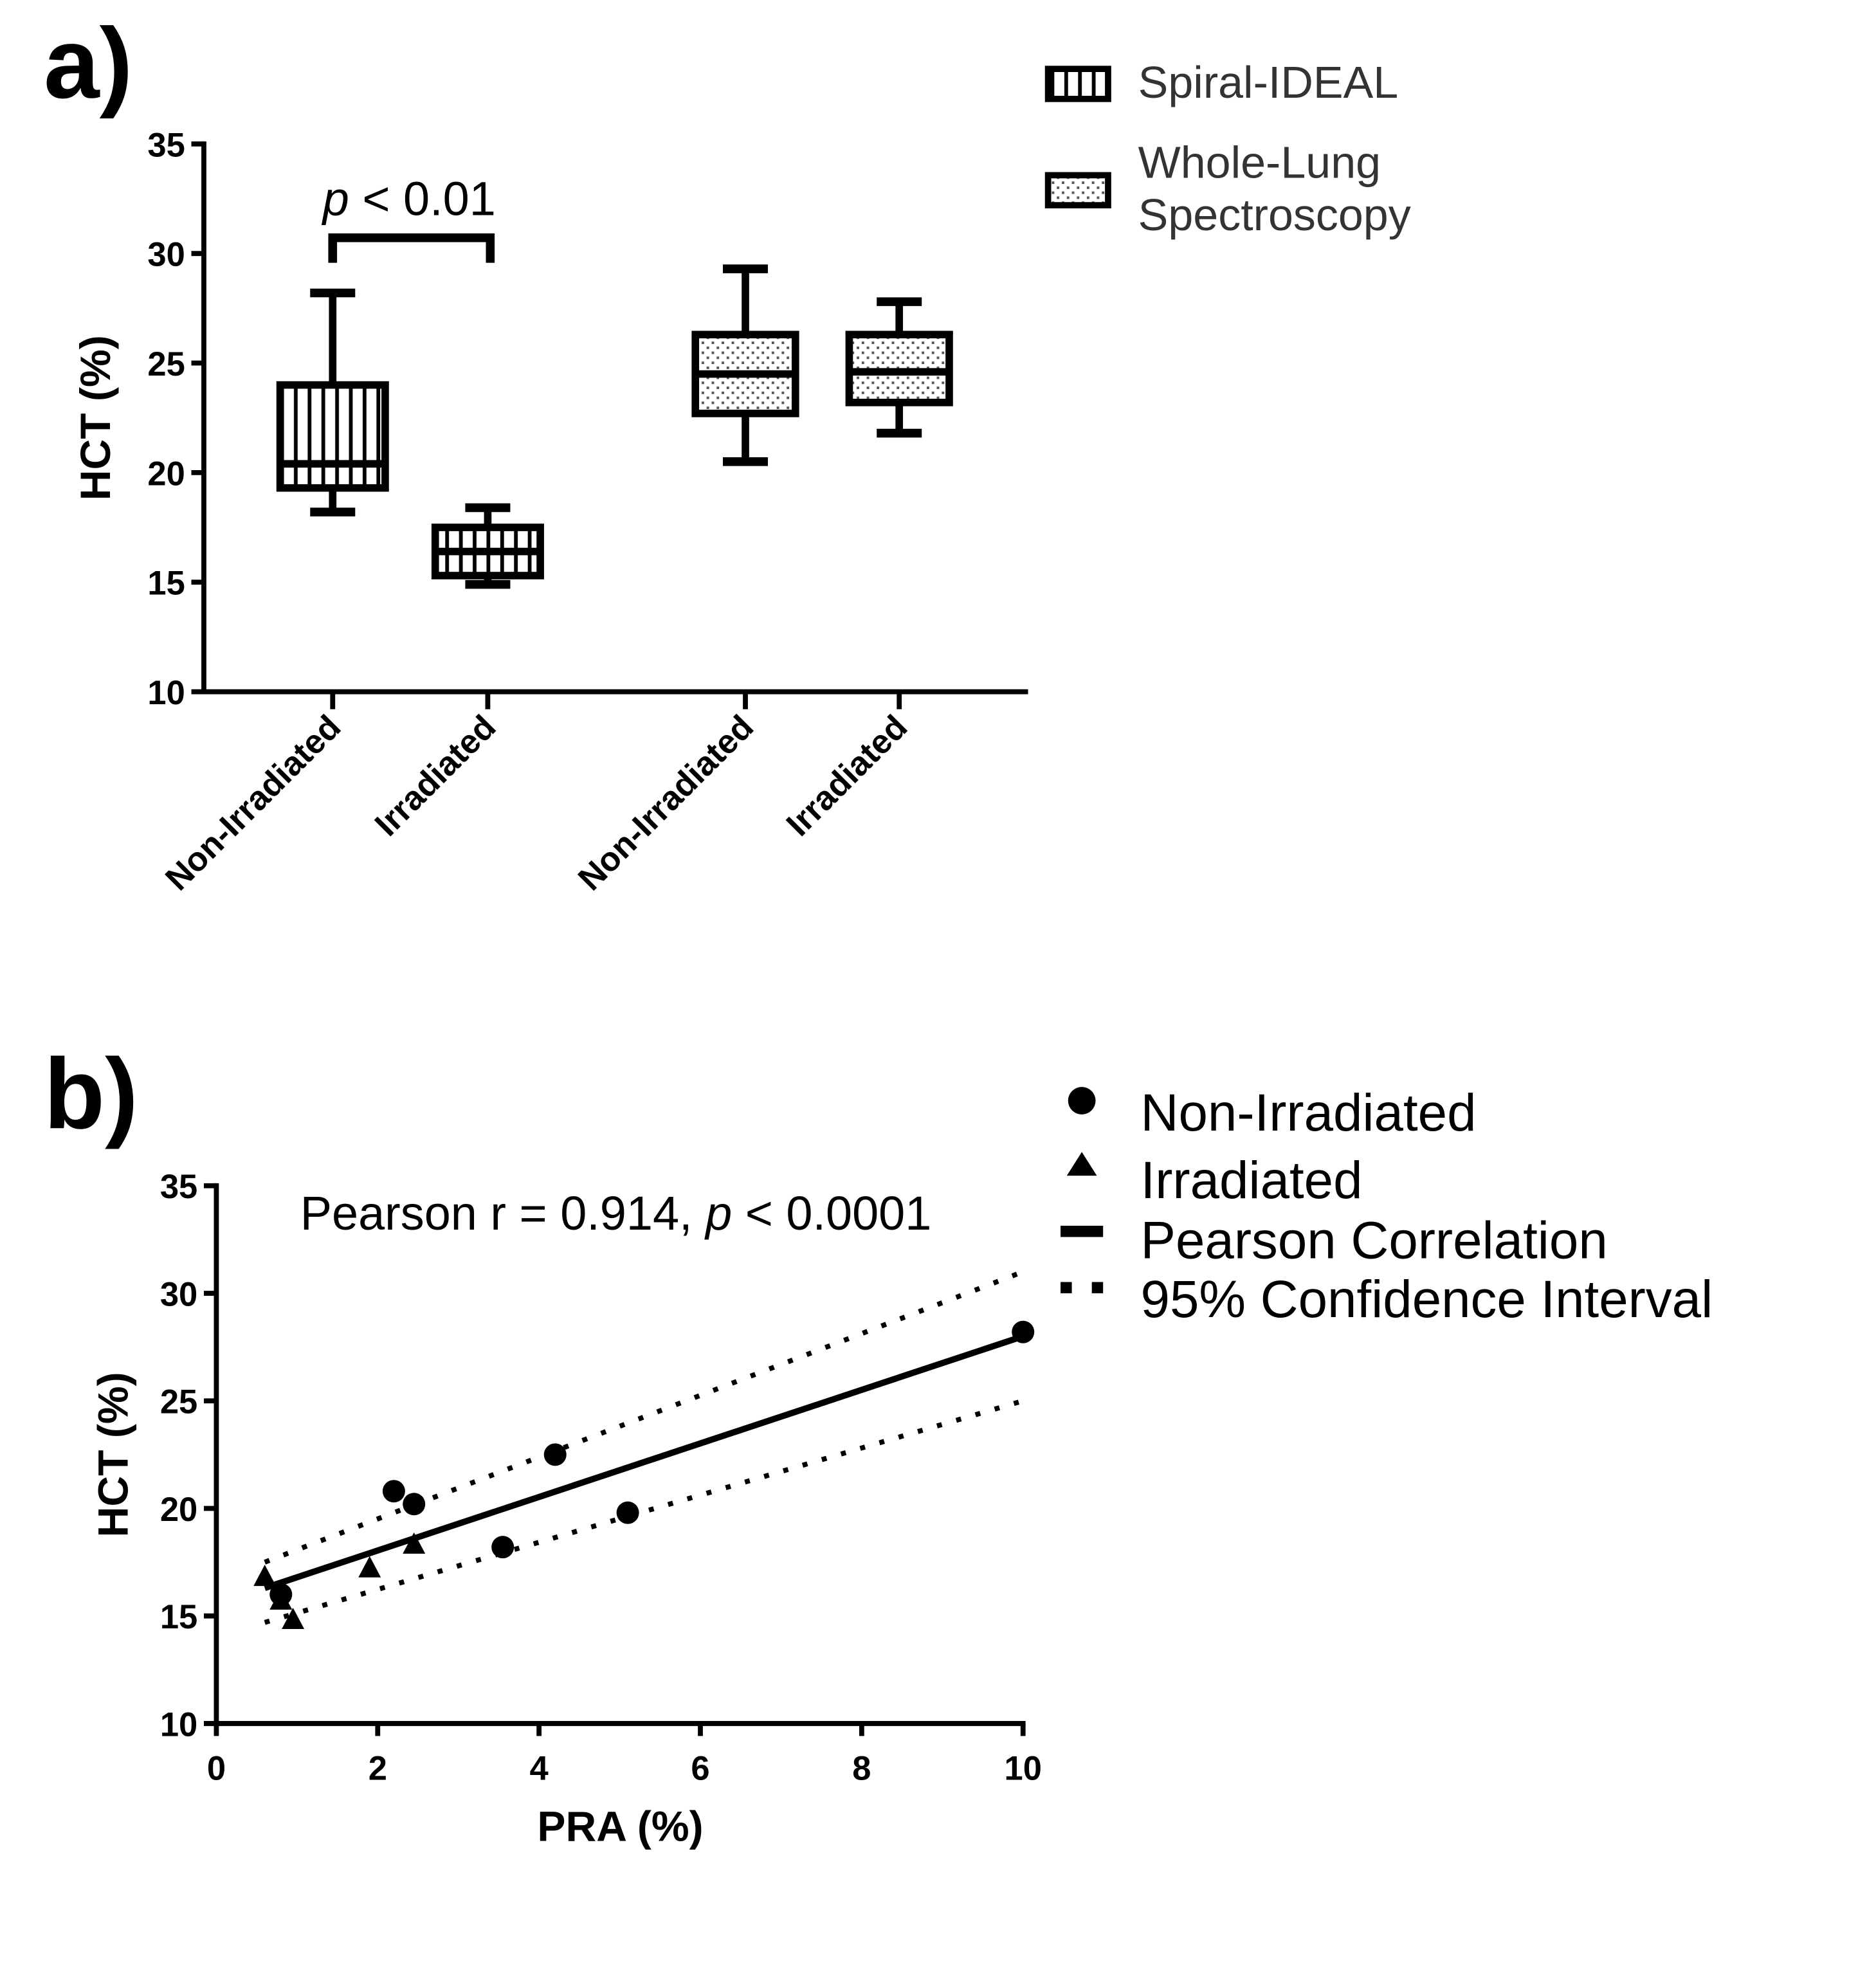 The height and width of the screenshot is (1975, 1876). Describe the element at coordinates (1260, 162) in the screenshot. I see `legend-label-whole-lung-1: Whole-Lung` at that location.